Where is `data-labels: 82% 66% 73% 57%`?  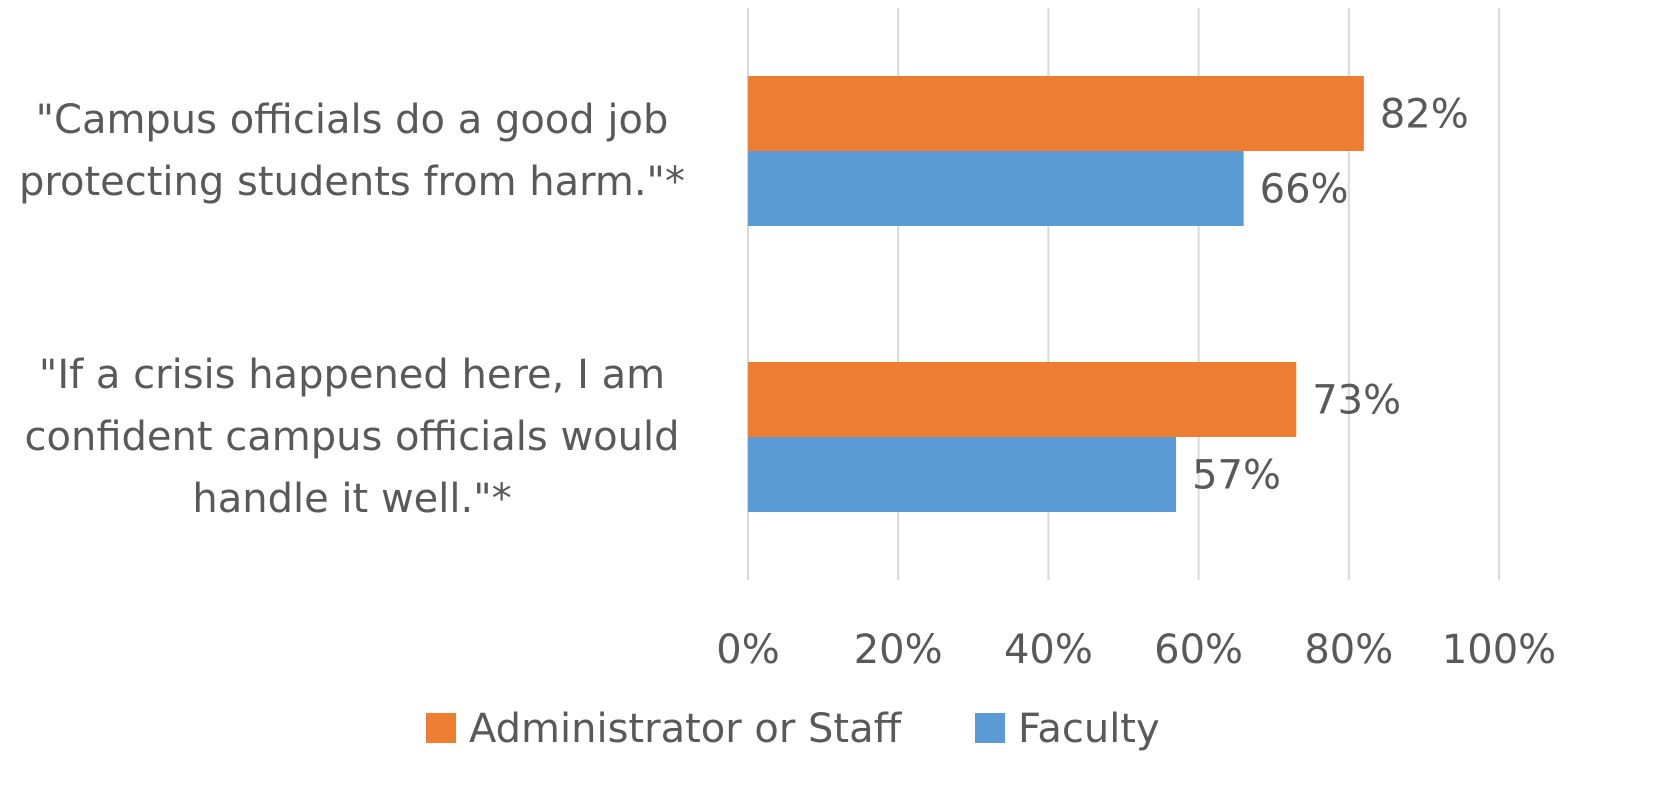
data-labels: 82% 66% 73% 57% is located at coordinates (1330, 295).